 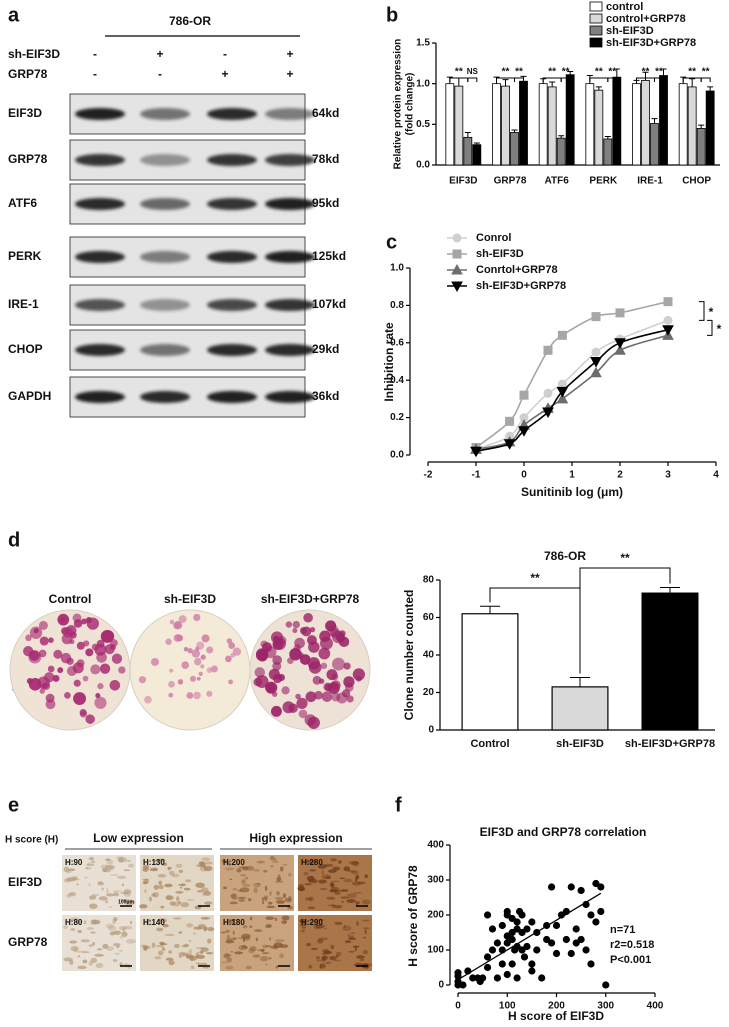 I want to click on x-tick-label: CHOP, so click(x=696, y=181).